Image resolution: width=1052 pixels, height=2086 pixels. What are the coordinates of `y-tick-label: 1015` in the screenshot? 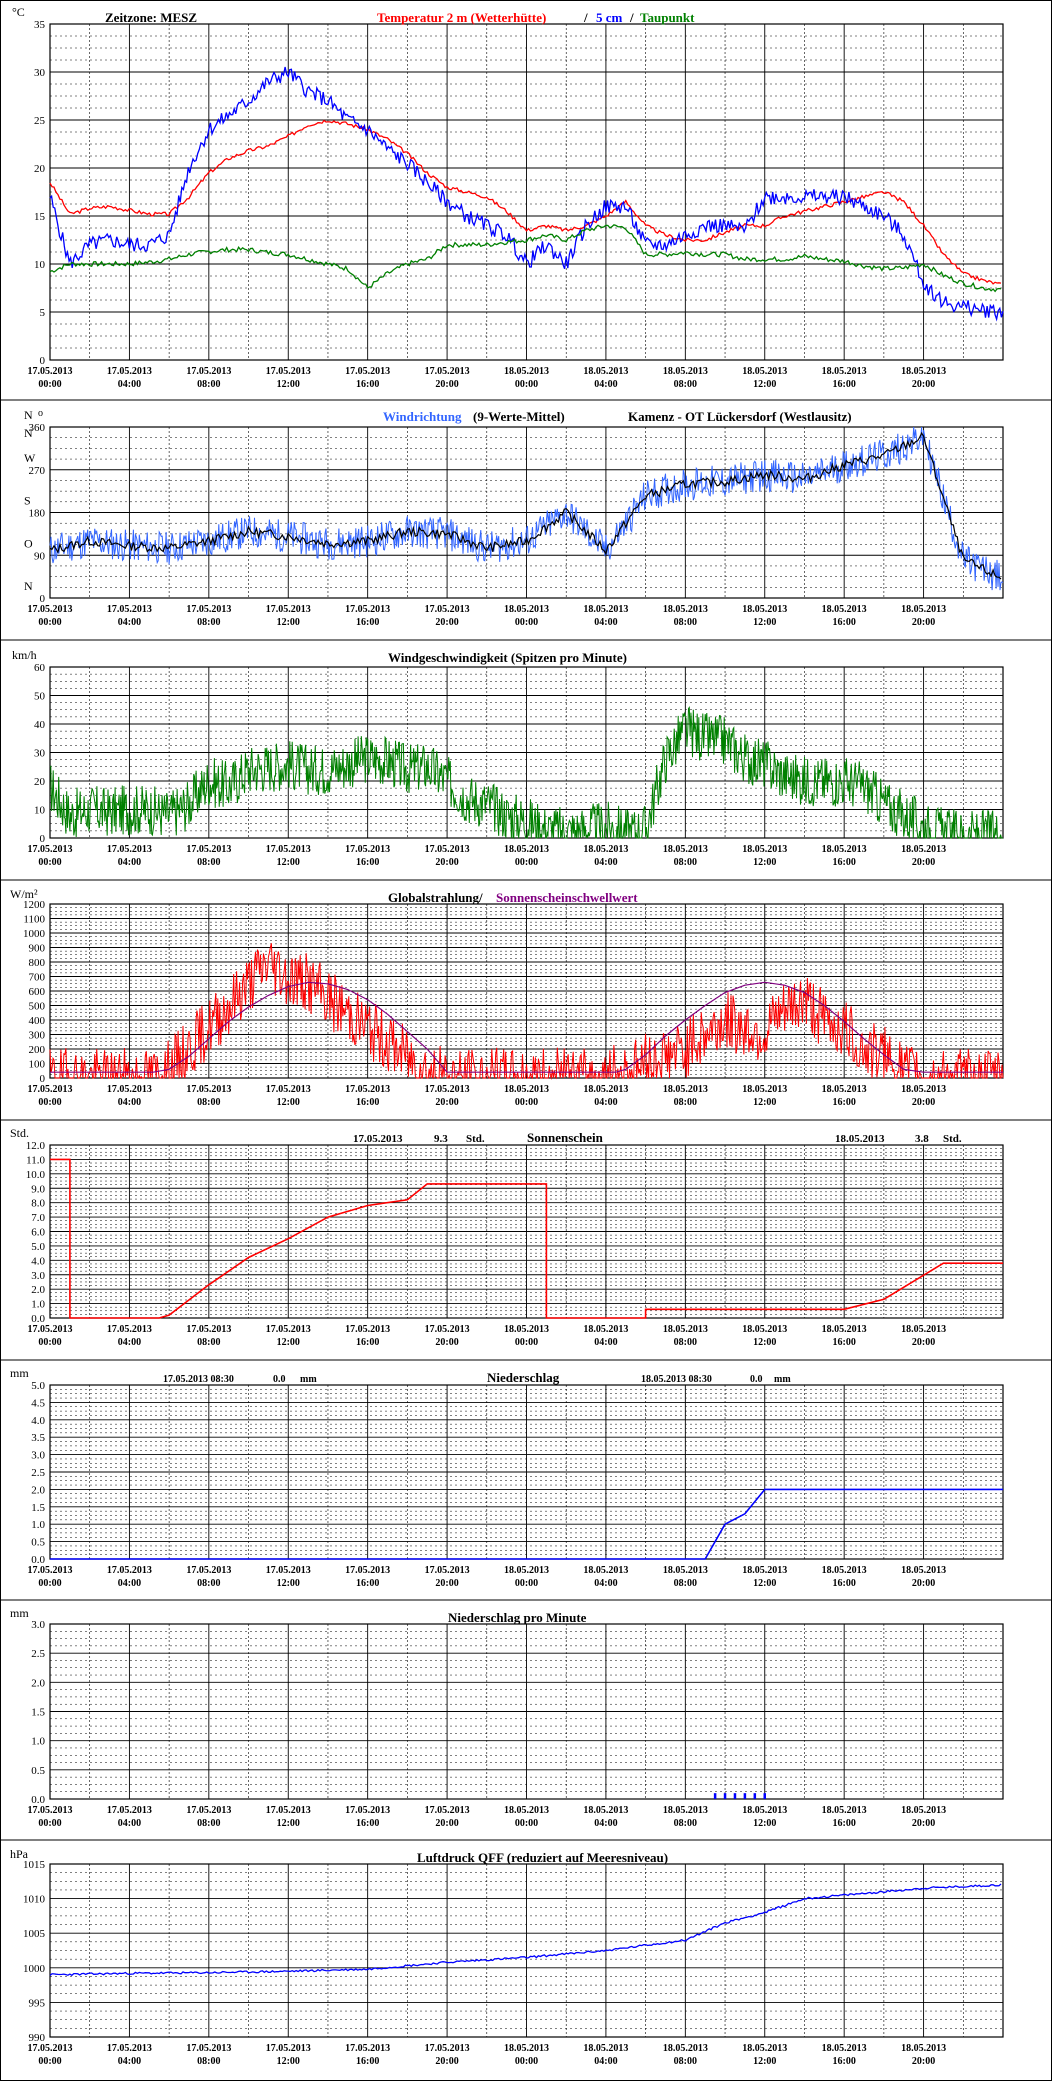 It's located at (34, 1865).